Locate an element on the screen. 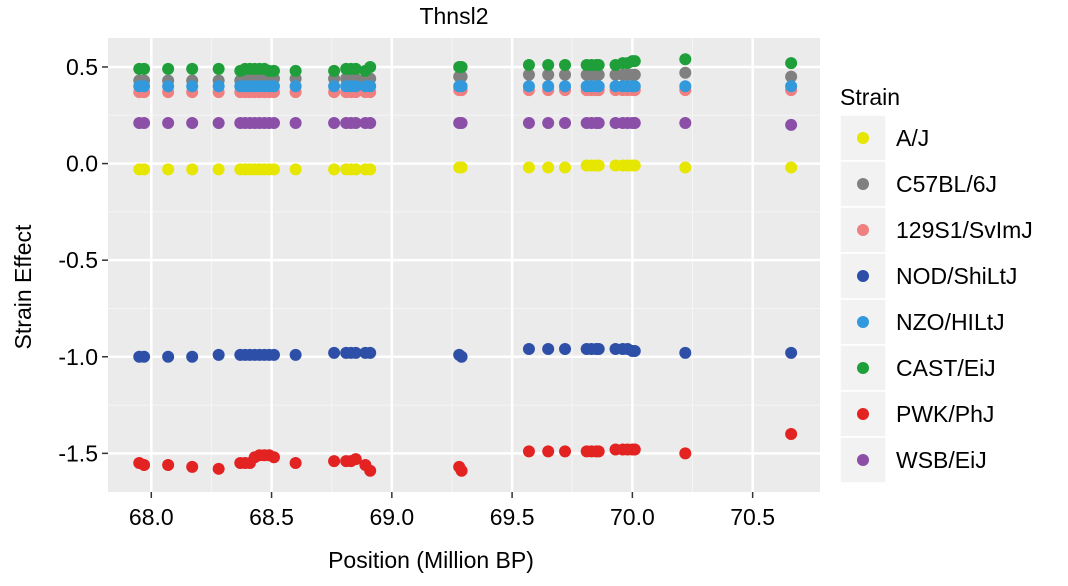 The image size is (1068, 586). legend-item: NOD/ShiLtJ is located at coordinates (928, 276).